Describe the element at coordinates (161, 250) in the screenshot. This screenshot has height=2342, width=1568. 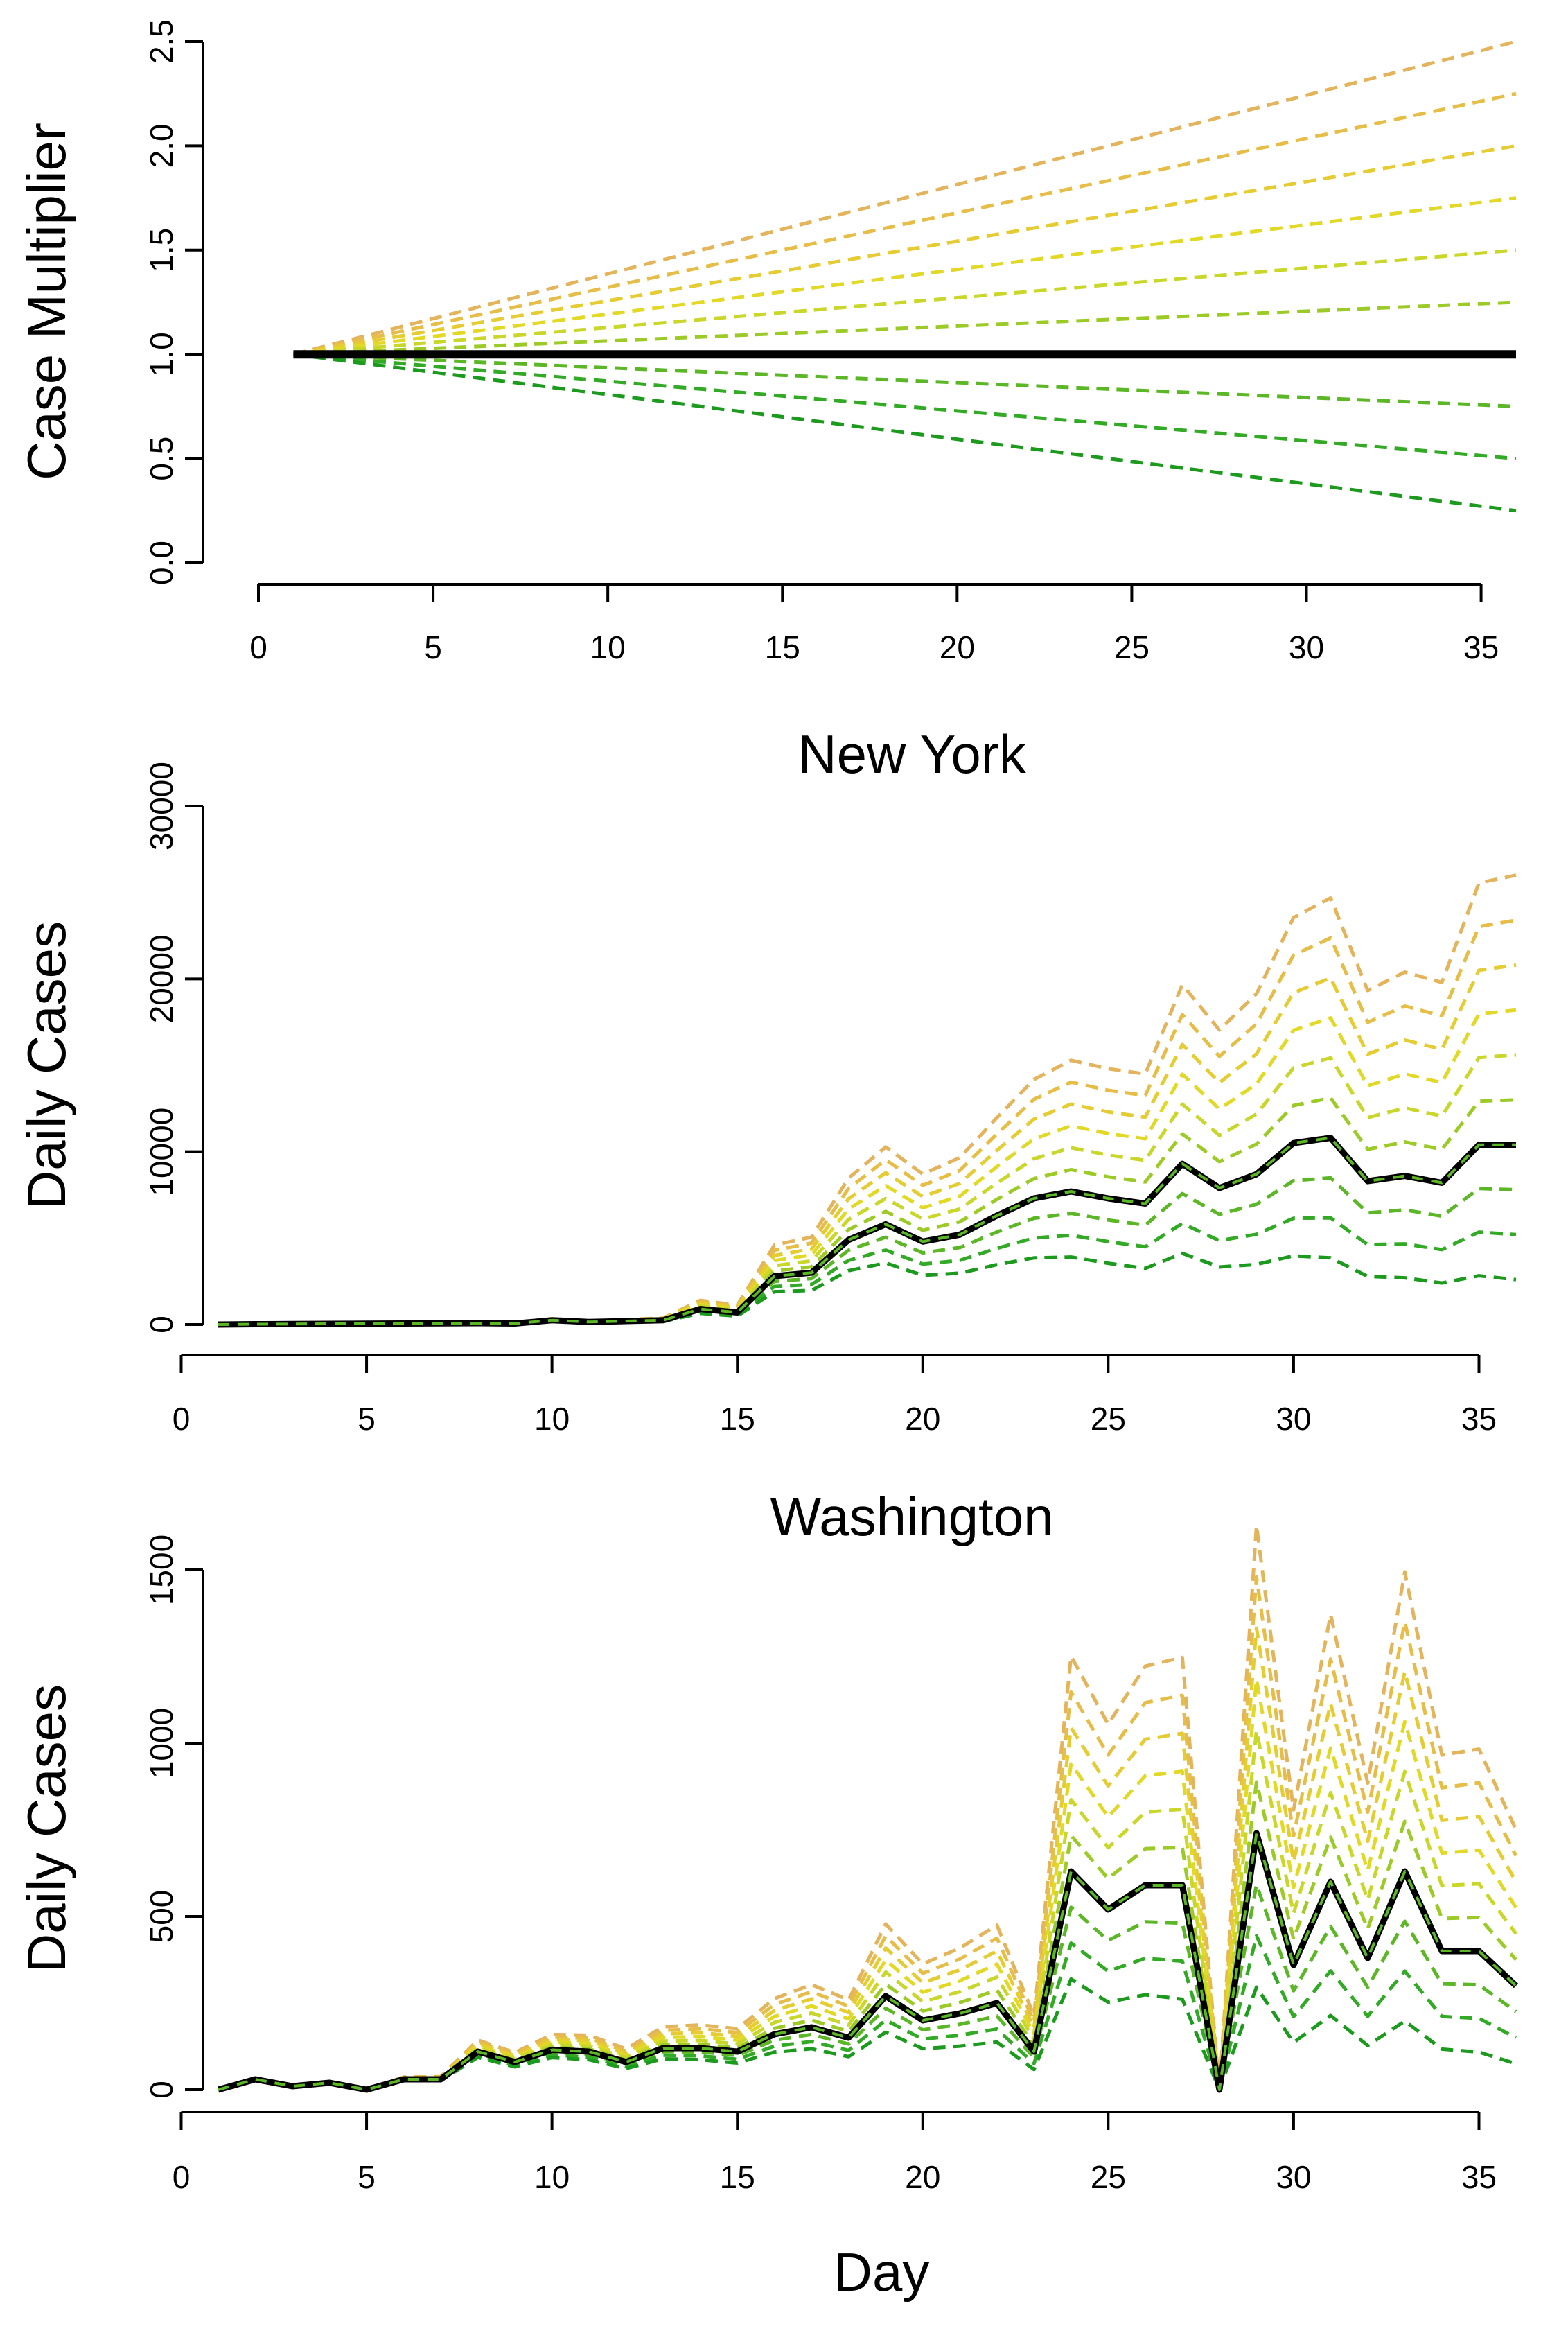
I see `y-tick-label: 1.5` at that location.